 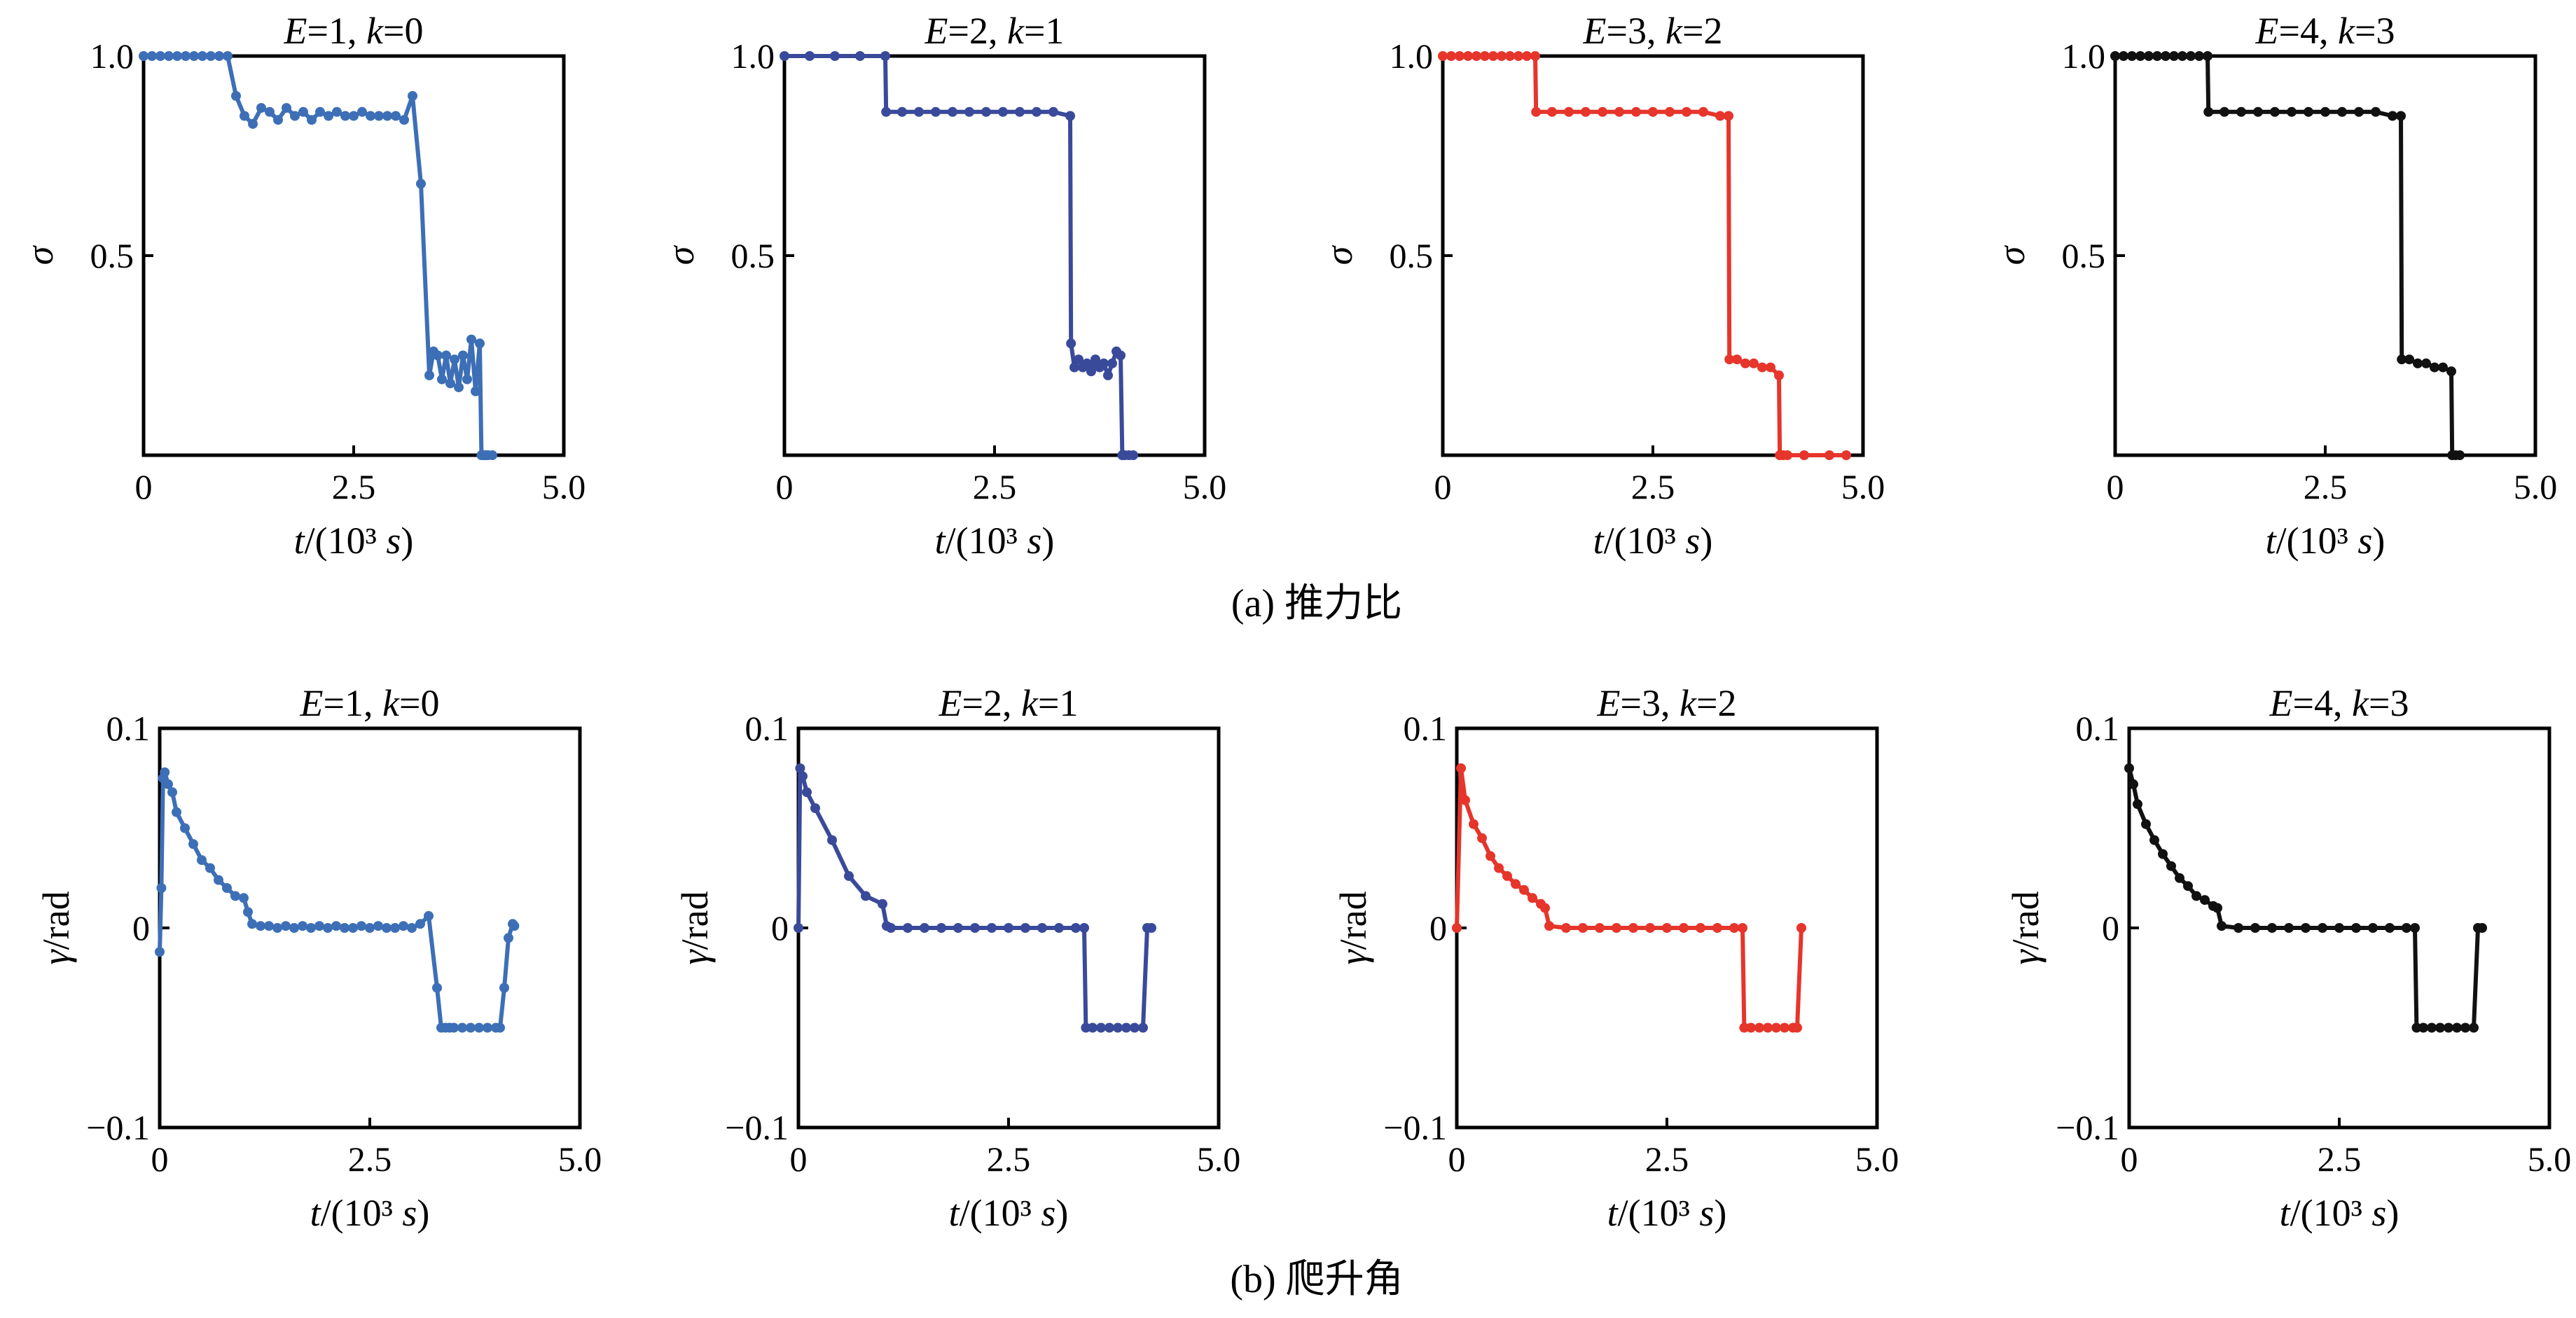 What do you see at coordinates (2098, 728) in the screenshot?
I see `y-tick-label: 0.1` at bounding box center [2098, 728].